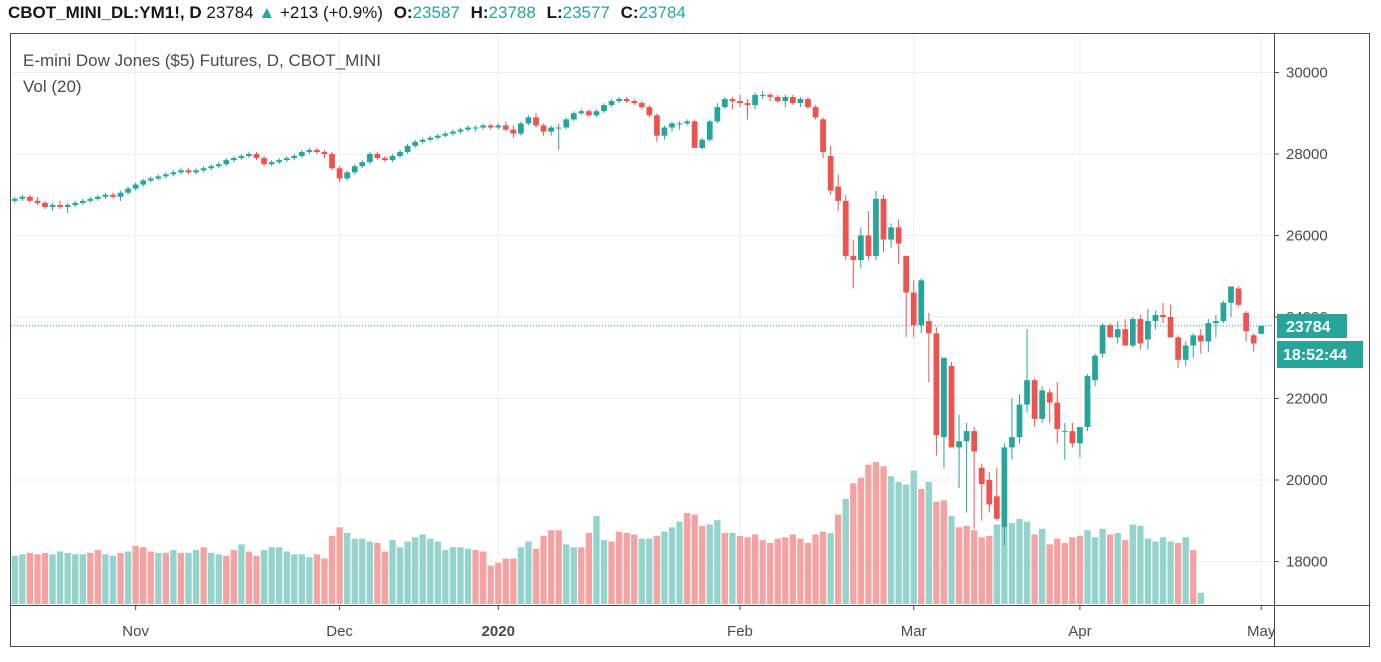 The image size is (1381, 662). I want to click on time-tick-label: May, so click(1261, 631).